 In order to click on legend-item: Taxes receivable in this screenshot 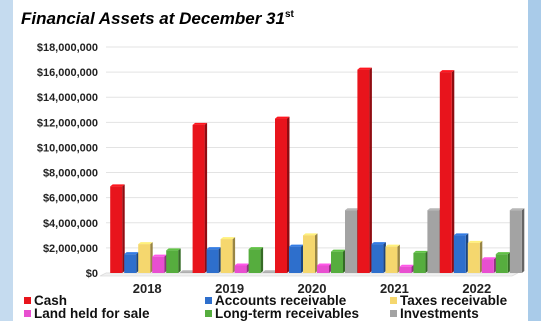, I will do `click(449, 300)`.